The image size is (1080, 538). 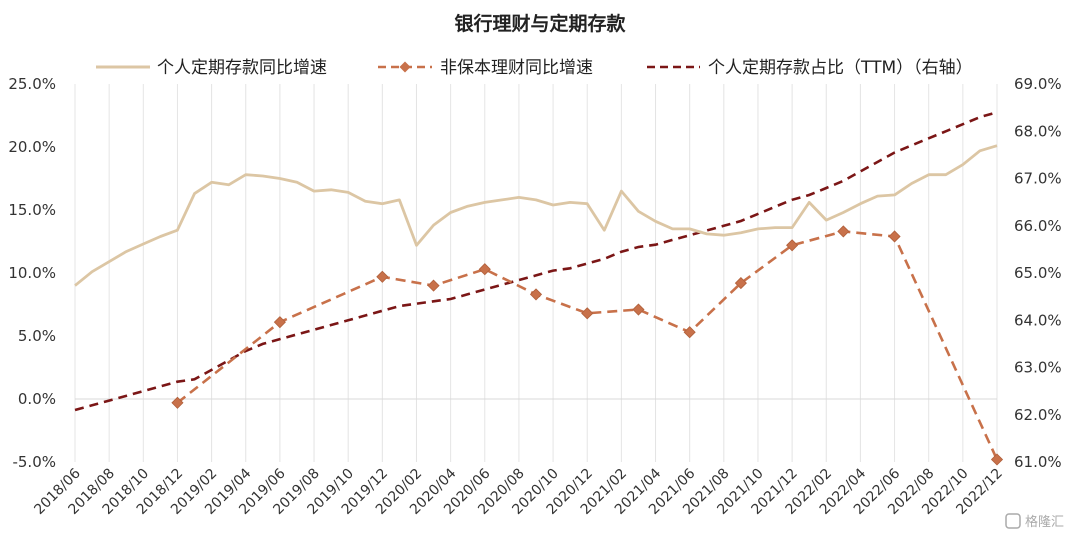 I want to click on y-right-tick-label: 62.0%, so click(x=1038, y=415).